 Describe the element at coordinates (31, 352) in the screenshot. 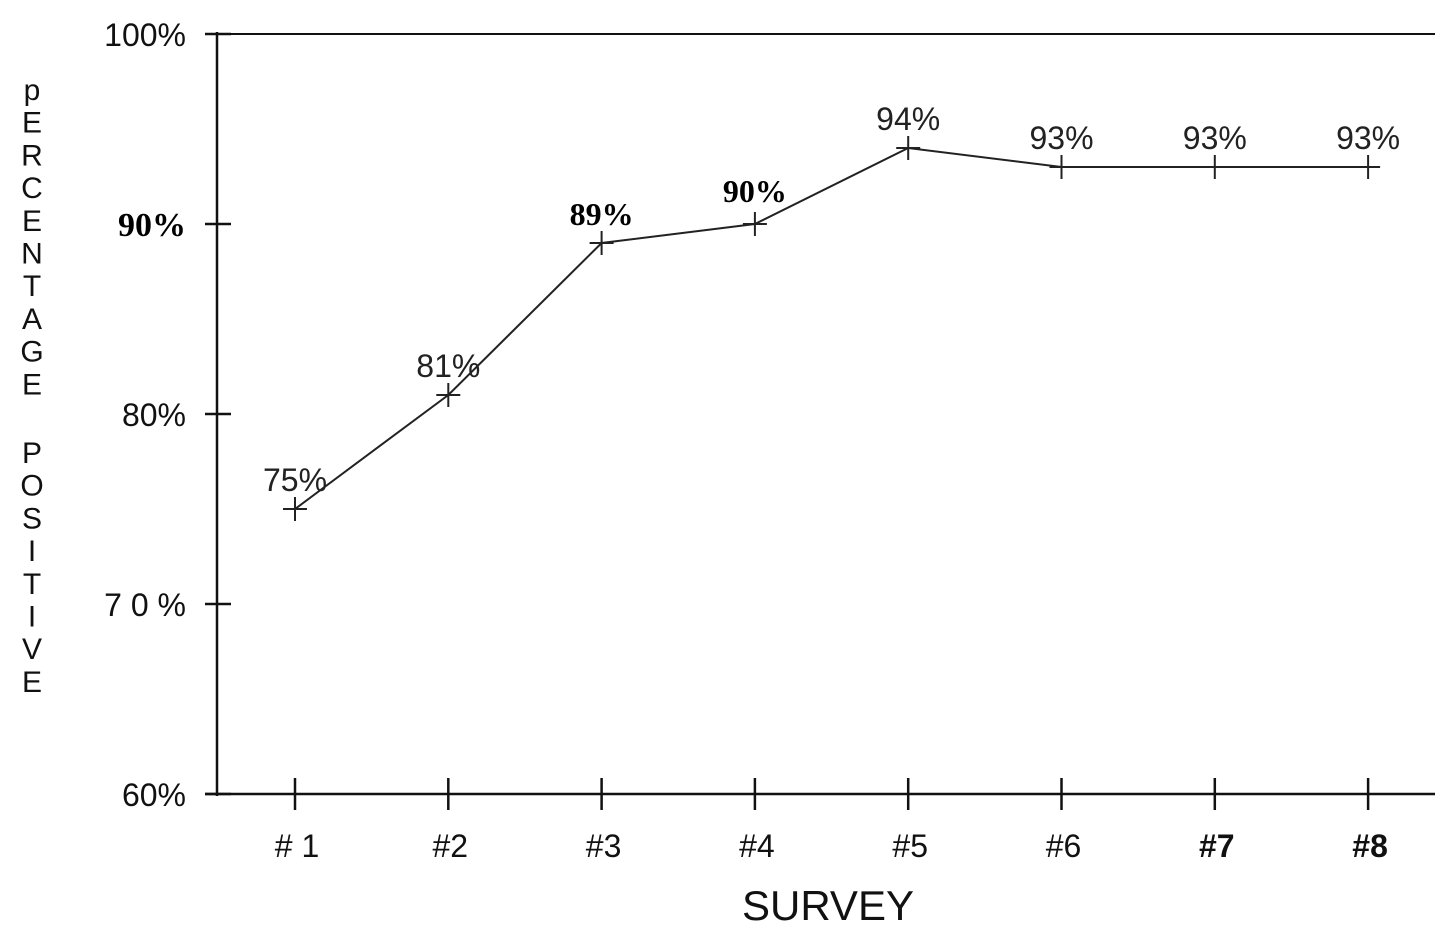

I see `y-axis-title-letter: G` at that location.